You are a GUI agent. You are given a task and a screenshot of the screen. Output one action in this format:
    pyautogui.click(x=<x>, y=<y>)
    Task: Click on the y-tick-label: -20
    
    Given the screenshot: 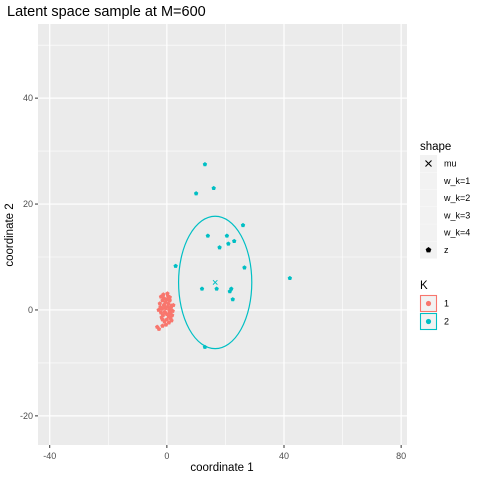 What is the action you would take?
    pyautogui.click(x=26, y=416)
    